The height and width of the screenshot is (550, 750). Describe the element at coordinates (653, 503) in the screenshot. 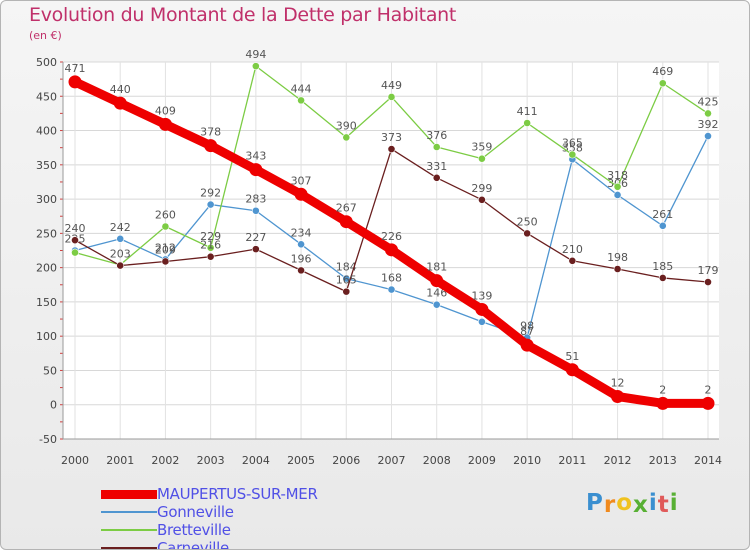

I see `logo-letter: i` at that location.